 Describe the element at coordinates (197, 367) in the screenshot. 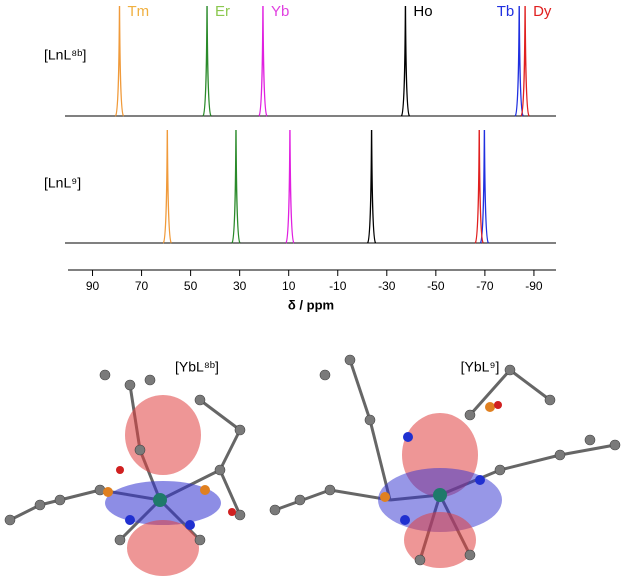

I see `structure-label: [YbL⁸ᵇ]` at that location.